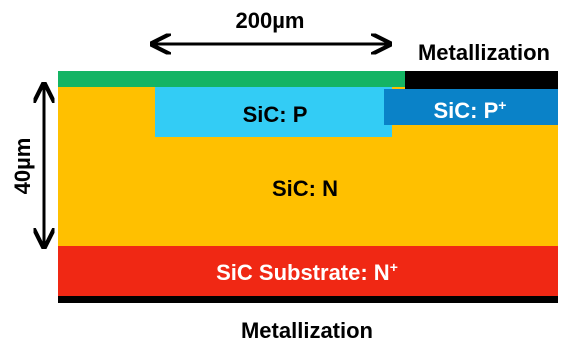 The height and width of the screenshot is (350, 572). Describe the element at coordinates (231, 79) in the screenshot. I see `passivation-strip` at that location.